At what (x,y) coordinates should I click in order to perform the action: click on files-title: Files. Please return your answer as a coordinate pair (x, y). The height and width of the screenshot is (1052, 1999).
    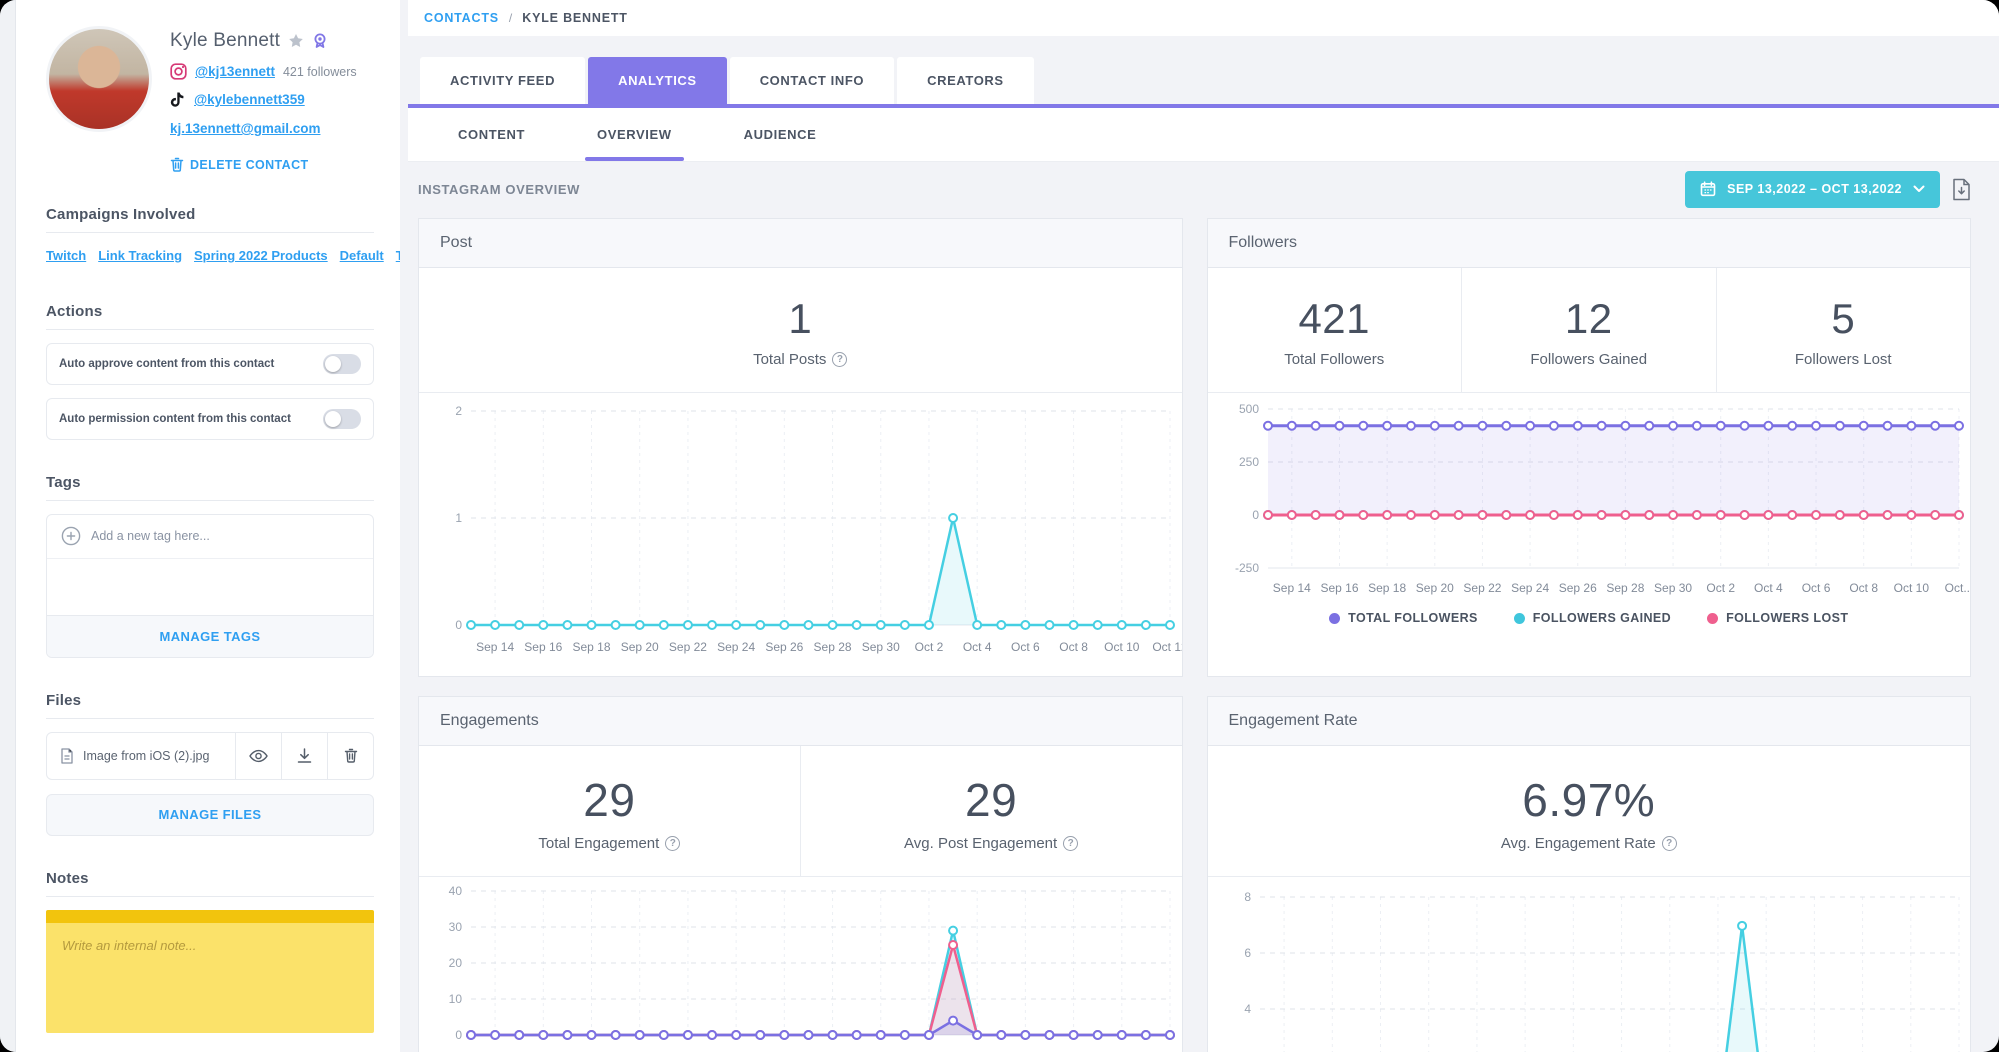
    Looking at the image, I should click on (210, 705).